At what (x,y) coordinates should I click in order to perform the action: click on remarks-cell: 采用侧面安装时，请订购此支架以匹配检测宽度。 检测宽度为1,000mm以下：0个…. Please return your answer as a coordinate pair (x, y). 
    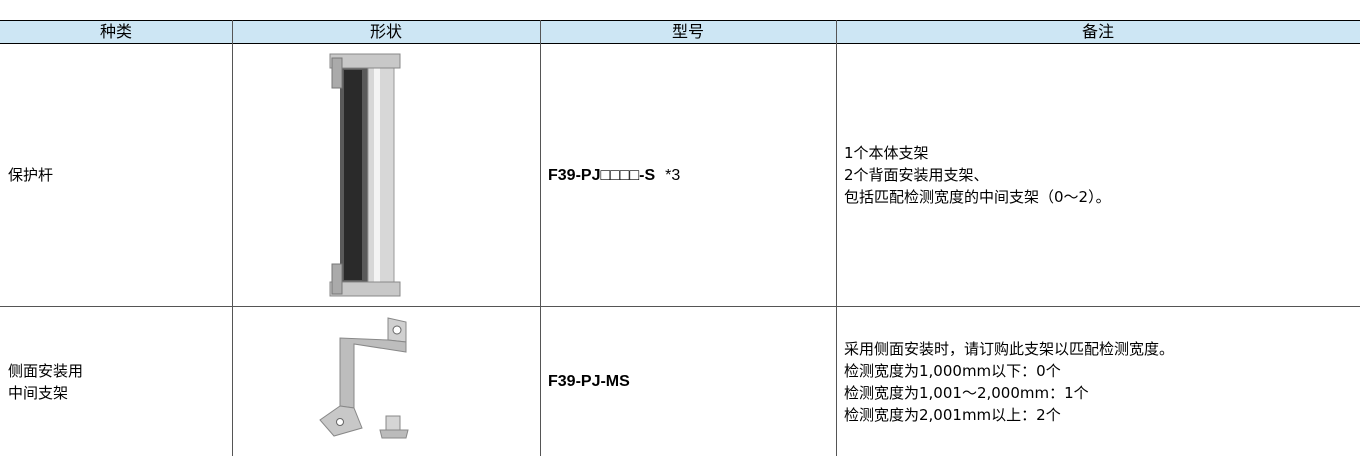
    Looking at the image, I should click on (1098, 381).